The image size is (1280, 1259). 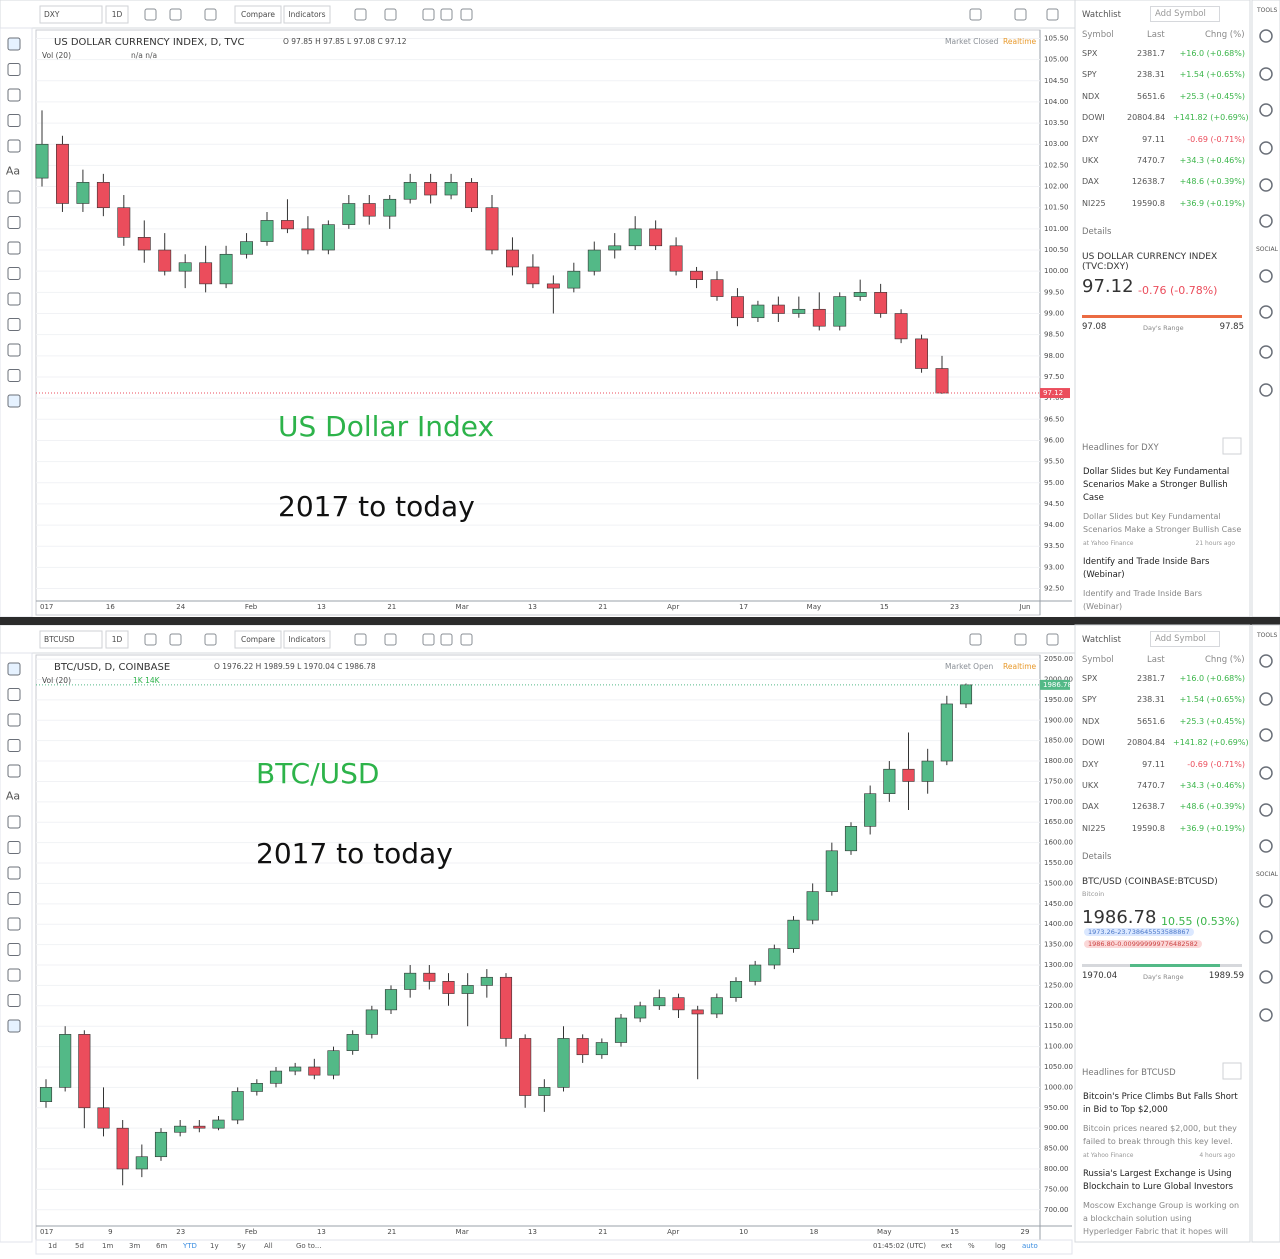 What do you see at coordinates (180, 1232) in the screenshot?
I see `x-tick-label: 23` at bounding box center [180, 1232].